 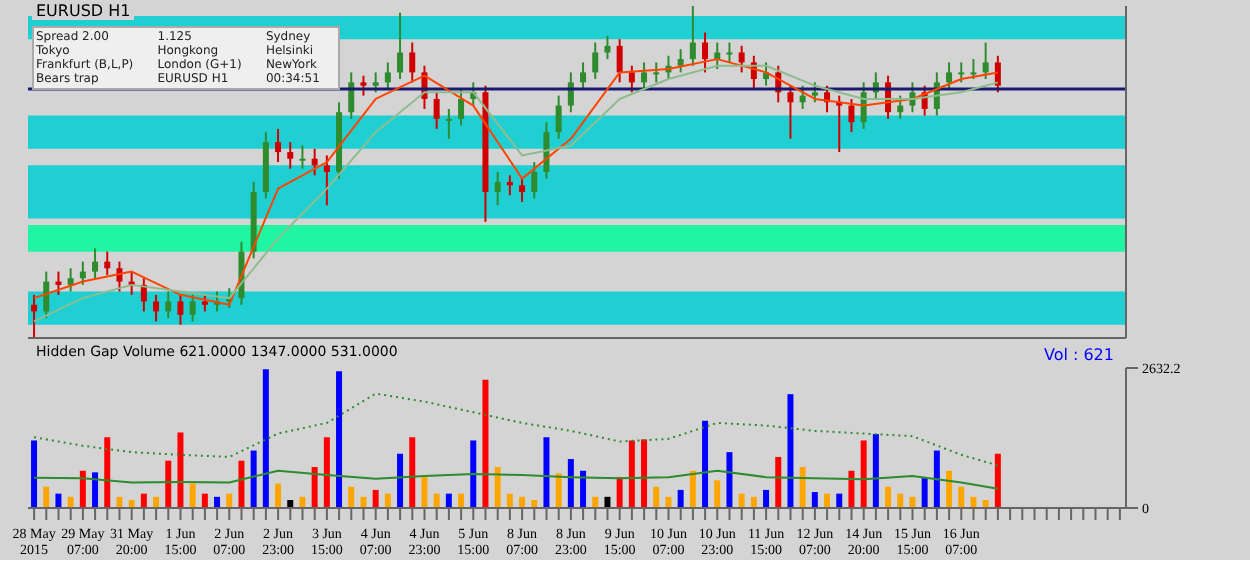 What do you see at coordinates (83, 11) in the screenshot?
I see `chart-title: EURUSD H1` at bounding box center [83, 11].